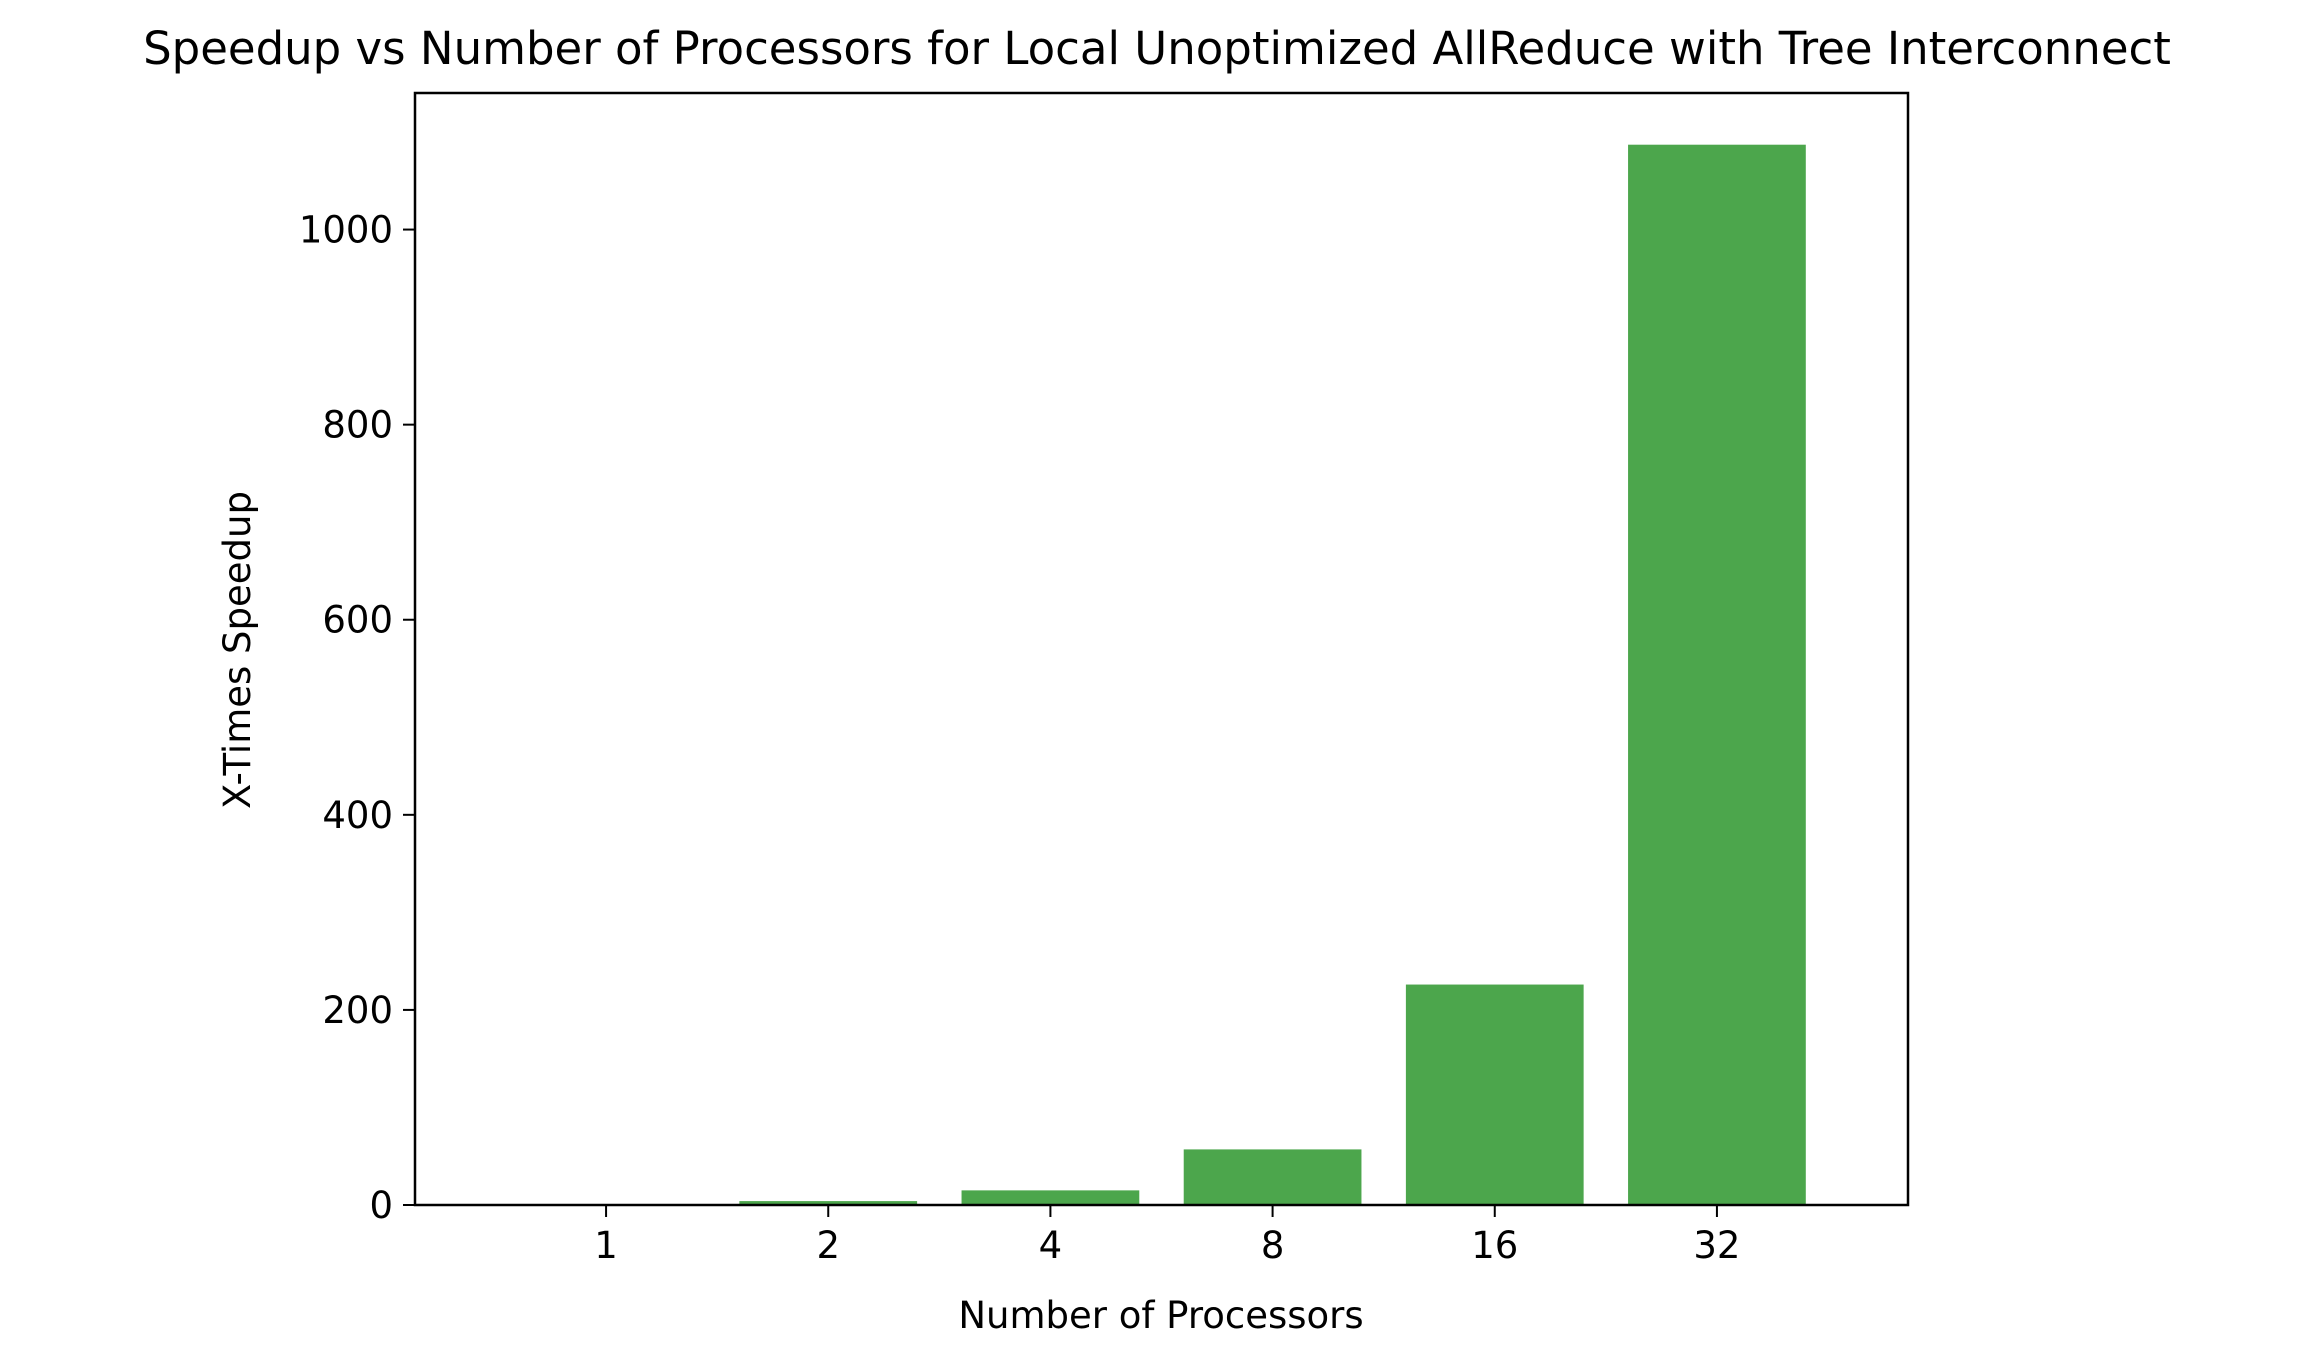  What do you see at coordinates (357, 620) in the screenshot?
I see `y-tick-label: 600` at bounding box center [357, 620].